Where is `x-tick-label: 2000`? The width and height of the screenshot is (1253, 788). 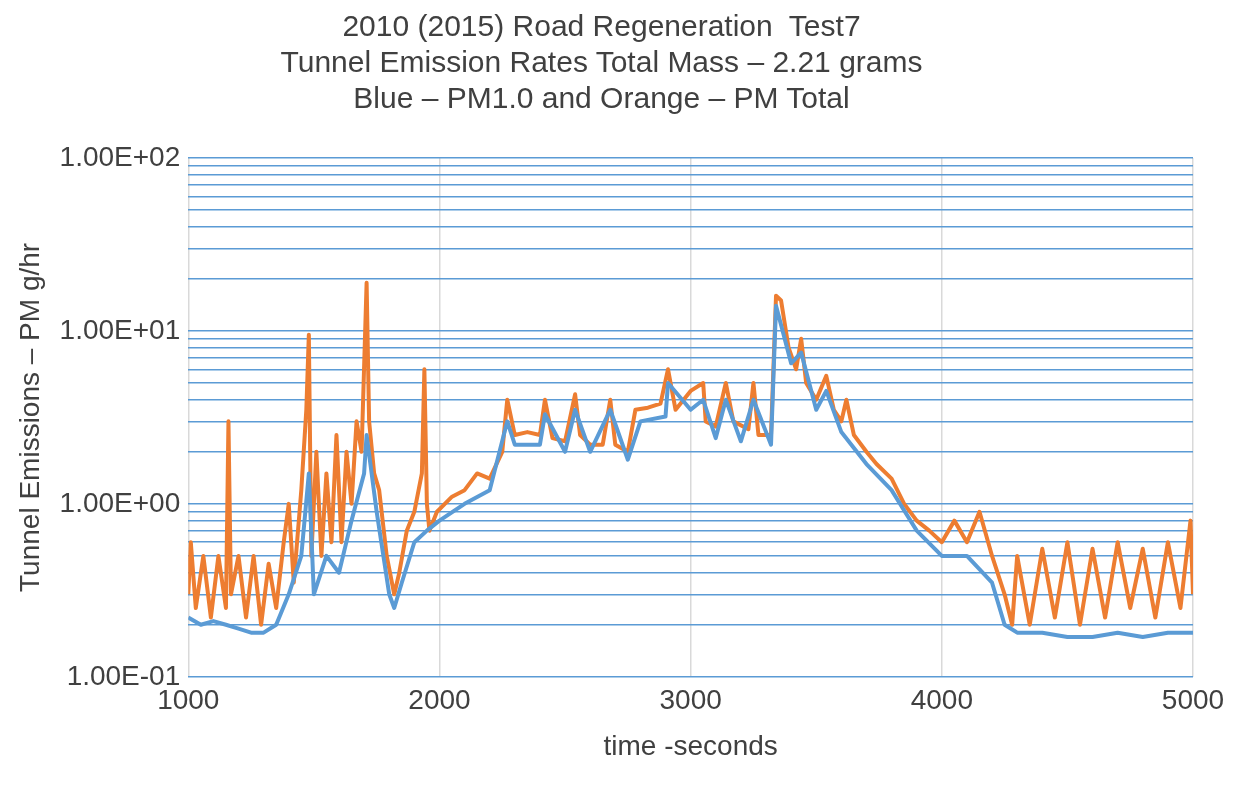
x-tick-label: 2000 is located at coordinates (439, 700).